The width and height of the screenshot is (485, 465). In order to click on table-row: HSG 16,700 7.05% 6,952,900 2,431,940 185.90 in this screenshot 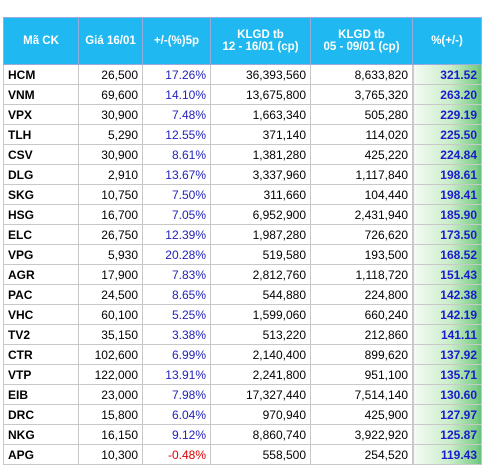, I will do `click(242, 214)`.